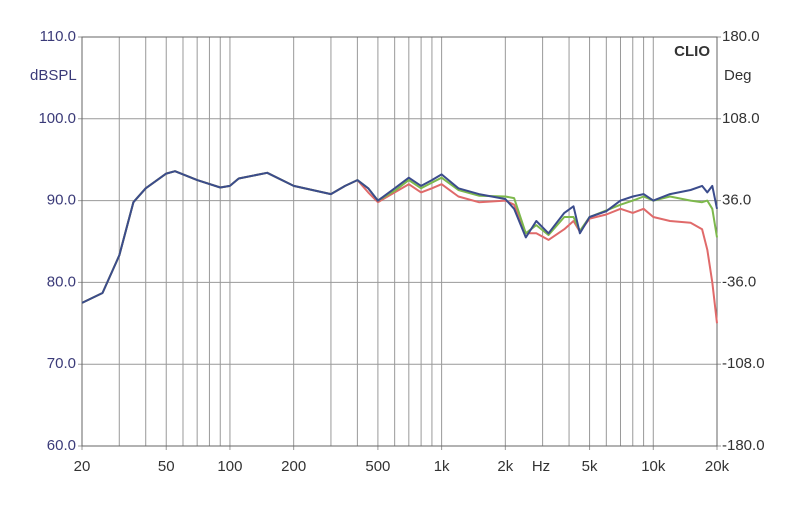  Describe the element at coordinates (741, 118) in the screenshot. I see `y2-tick-label: 108.0` at that location.